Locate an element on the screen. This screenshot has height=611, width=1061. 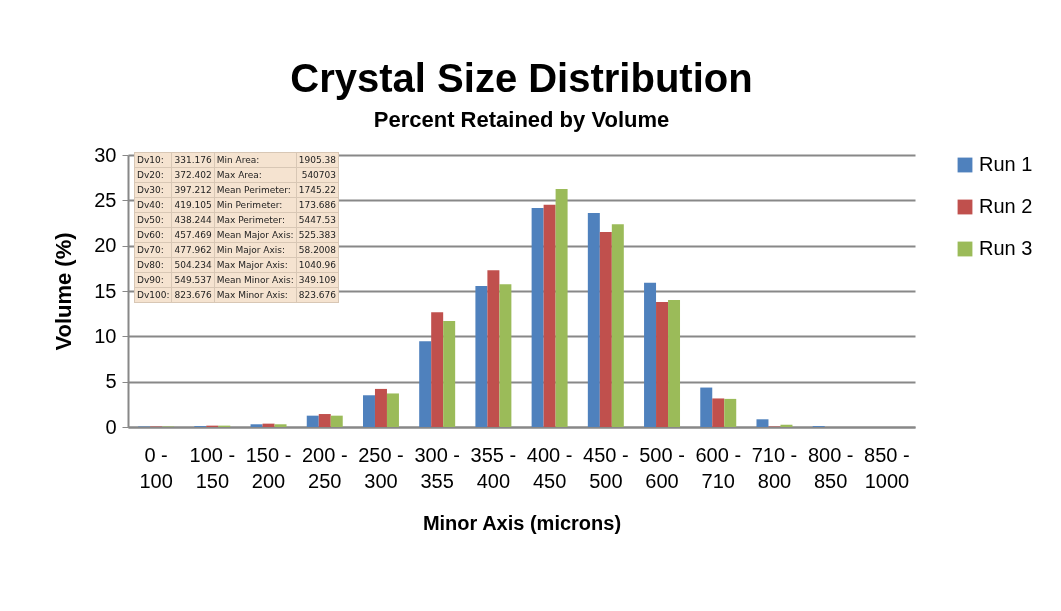
annotation: 58.2008 is located at coordinates (317, 250).